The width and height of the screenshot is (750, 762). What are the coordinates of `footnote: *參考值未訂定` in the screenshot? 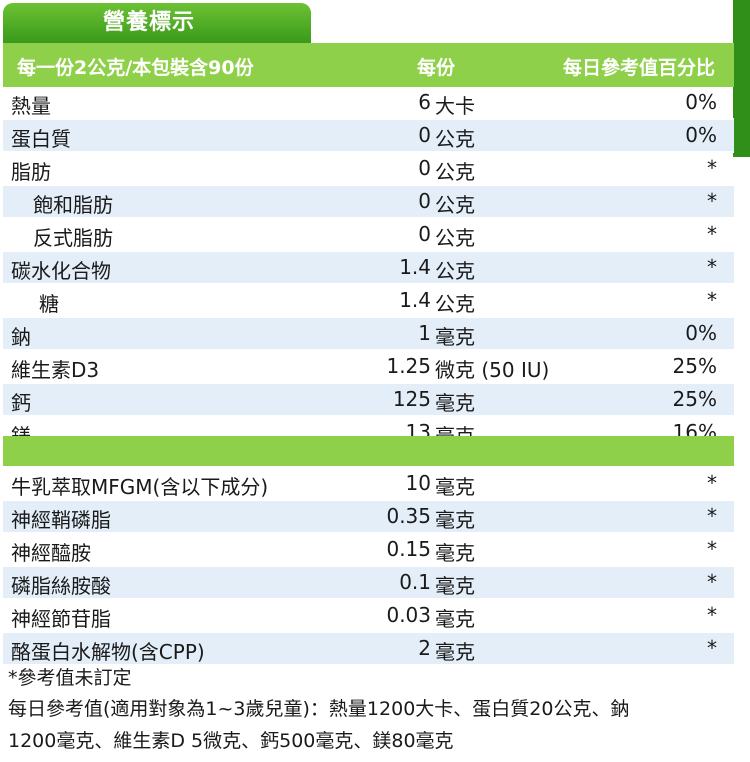 It's located at (70, 678).